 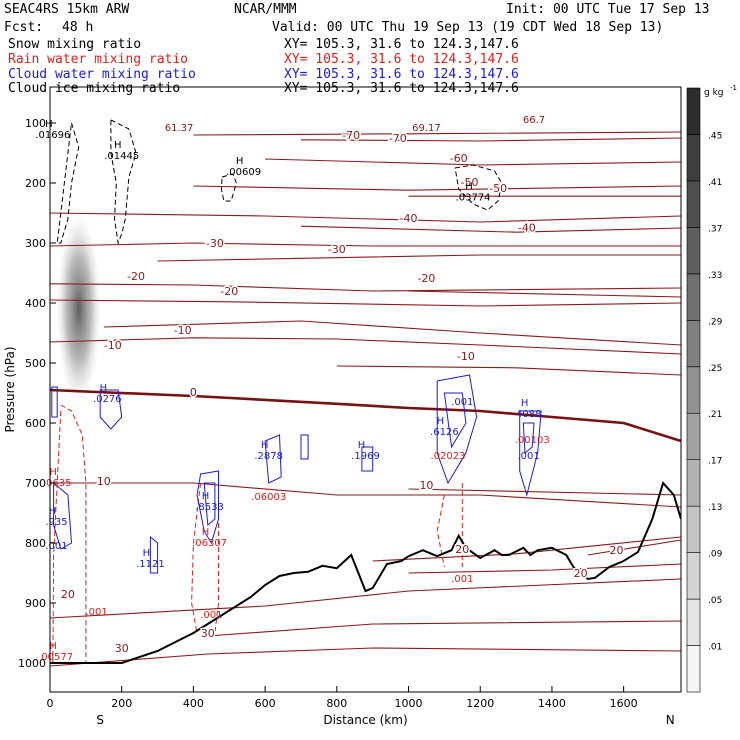 What do you see at coordinates (447, 456) in the screenshot?
I see `max-value-label: .02023` at bounding box center [447, 456].